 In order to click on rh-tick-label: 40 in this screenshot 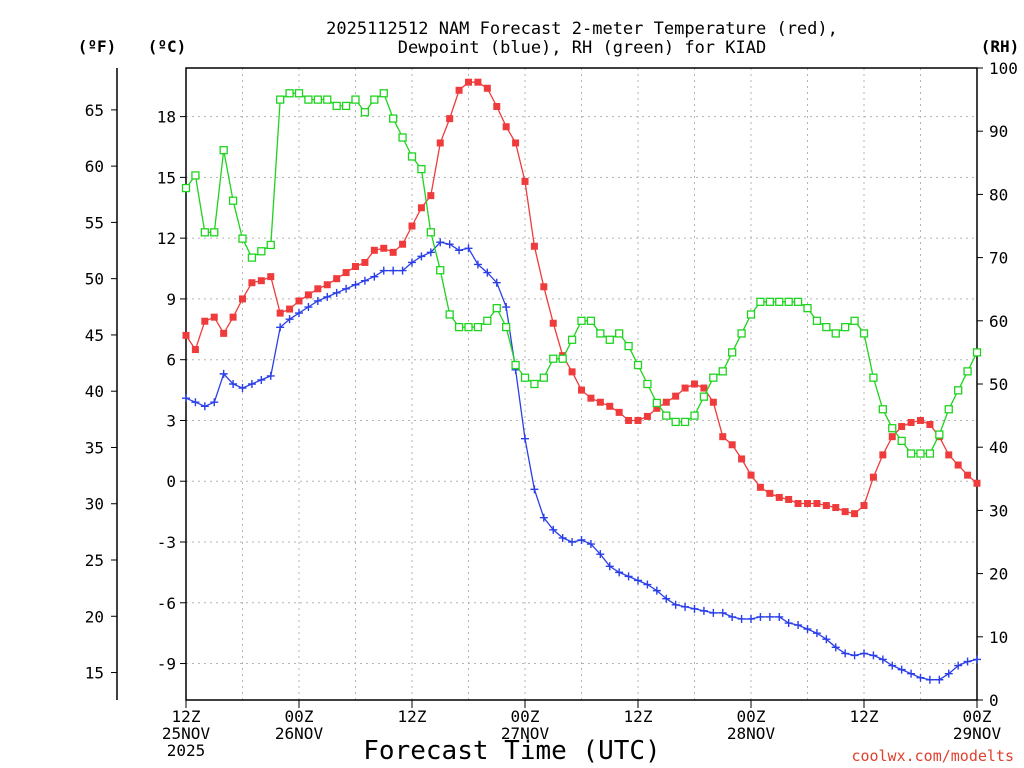, I will do `click(998, 447)`.